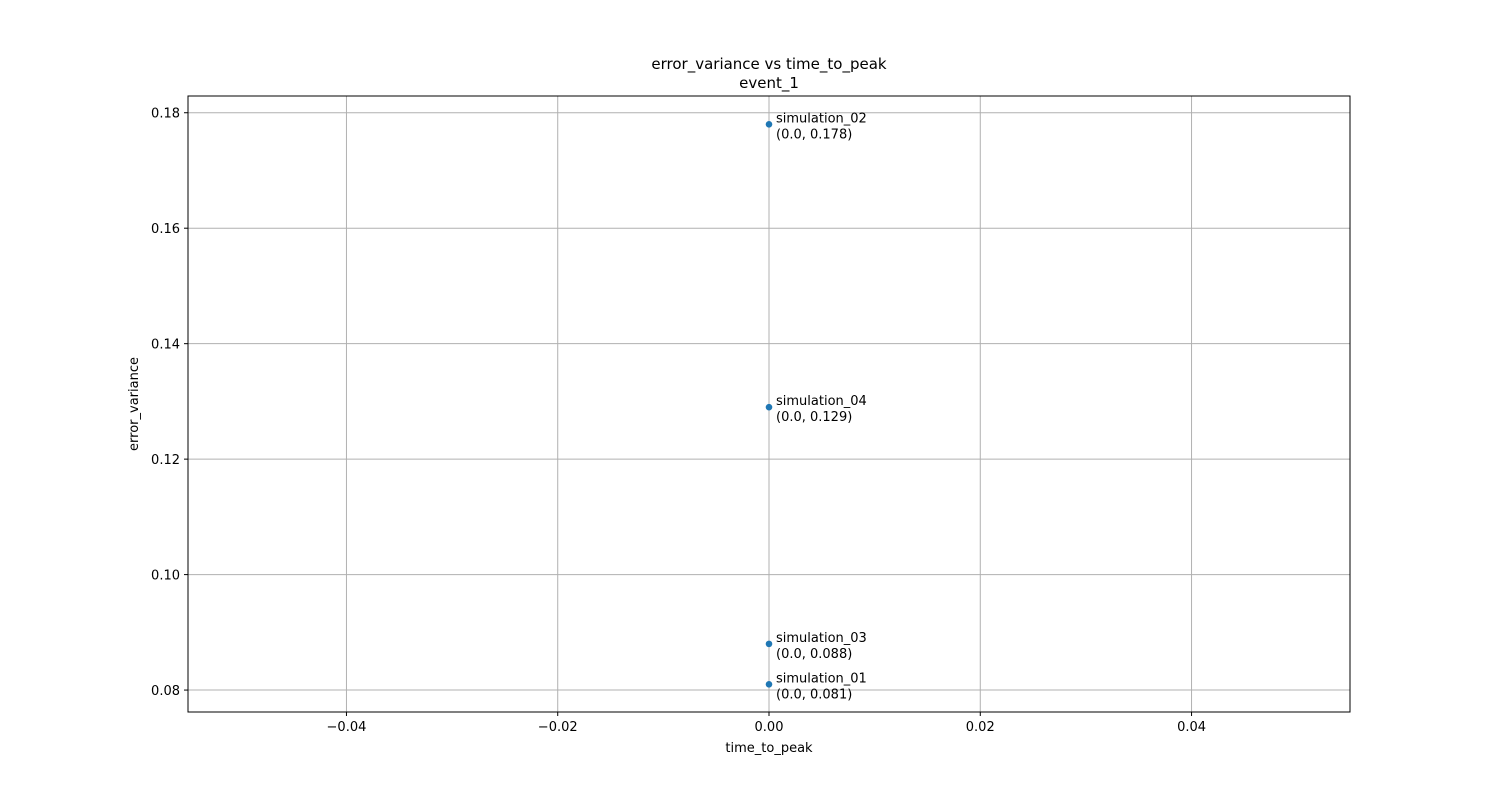  Describe the element at coordinates (980, 727) in the screenshot. I see `x-tick-label: 0.02` at that location.